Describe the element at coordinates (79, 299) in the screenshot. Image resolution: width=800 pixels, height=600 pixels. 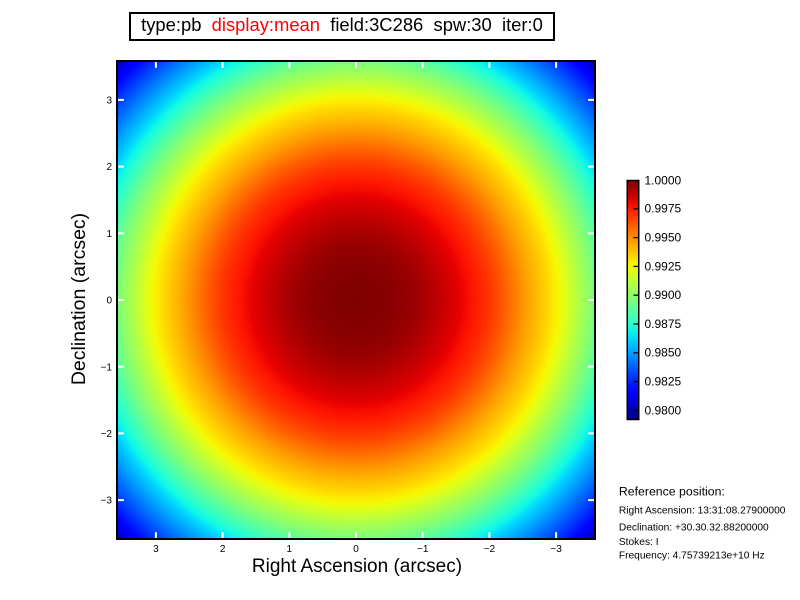
I see `svg-text: Declination (arcsec)` at that location.